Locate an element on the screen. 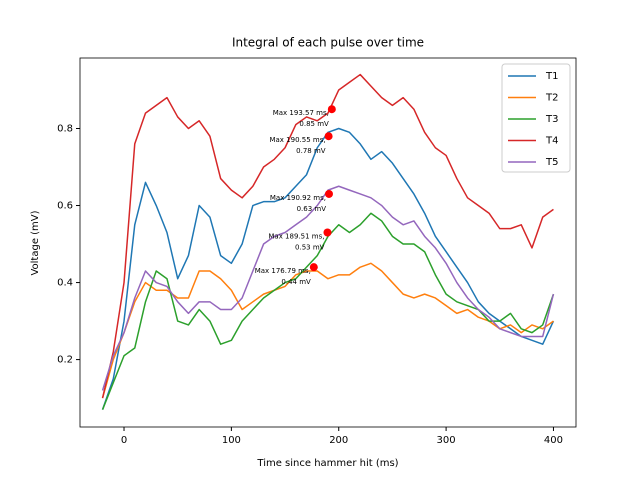  annotation: Max 176.79 ms, is located at coordinates (283, 271).